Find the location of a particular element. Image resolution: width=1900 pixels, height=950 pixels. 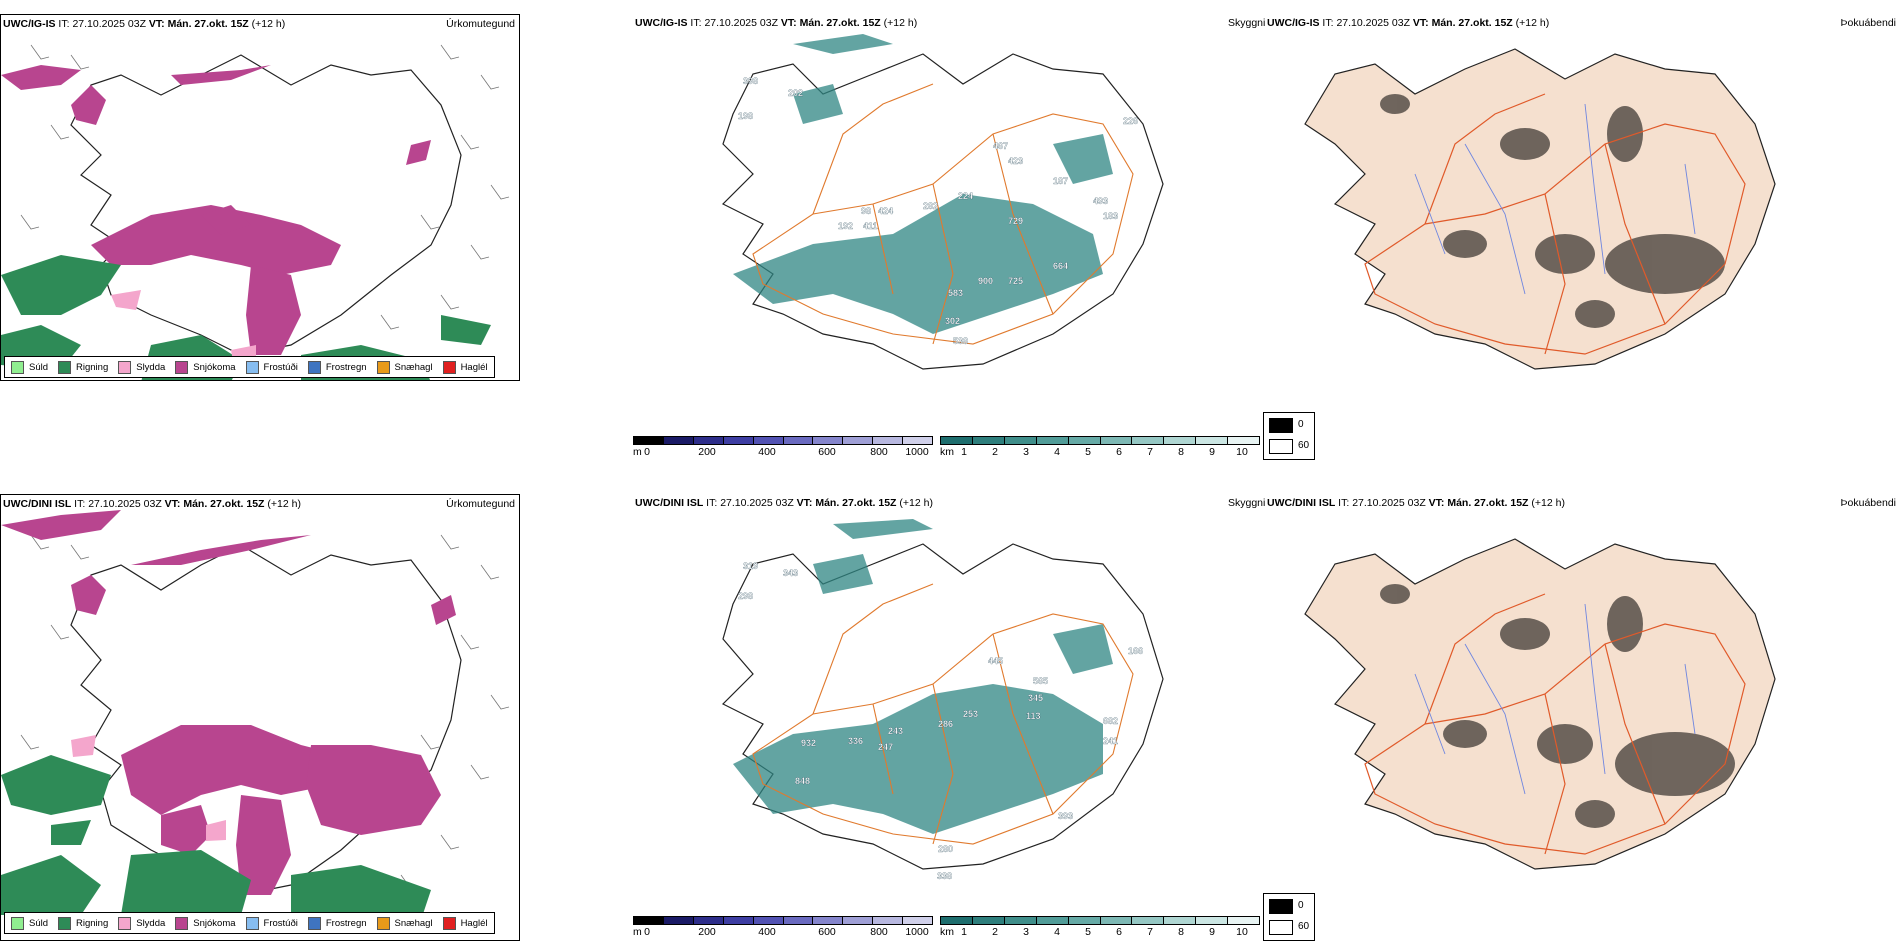

low-visibility-areas is located at coordinates (923, 676).